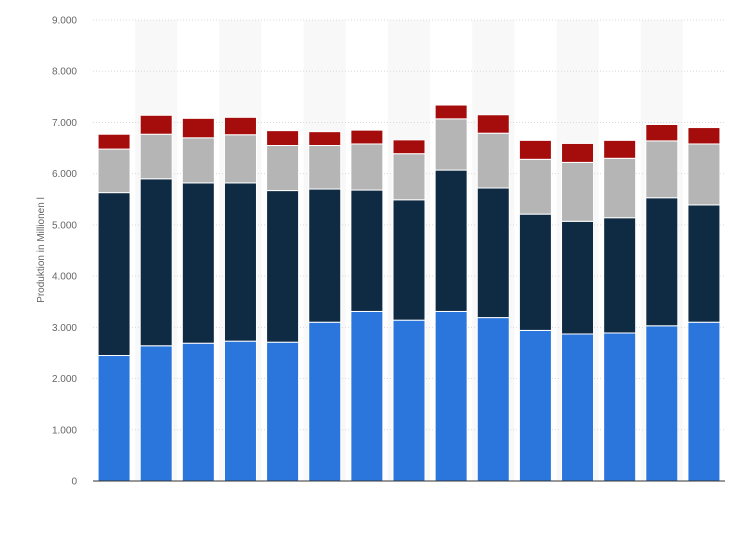 The image size is (754, 560). What do you see at coordinates (64, 21) in the screenshot?
I see `y-tick-label: 9.000` at bounding box center [64, 21].